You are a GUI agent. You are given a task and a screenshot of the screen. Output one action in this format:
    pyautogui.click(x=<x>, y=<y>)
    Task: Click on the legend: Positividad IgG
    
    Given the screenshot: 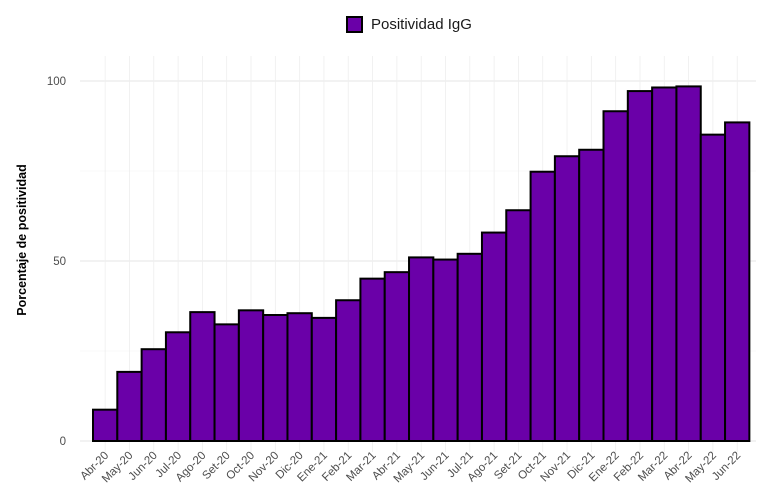 What is the action you would take?
    pyautogui.click(x=409, y=24)
    